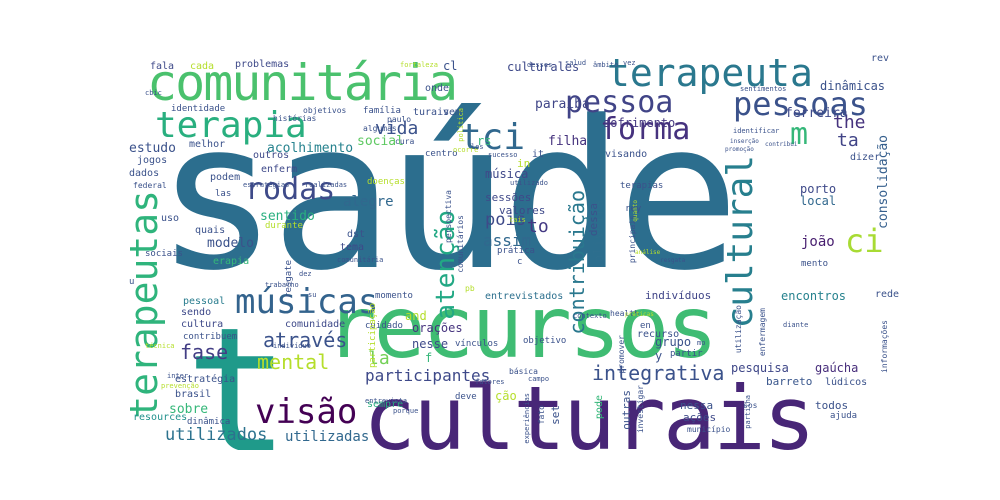 This screenshot has width=1000, height=500. What do you see at coordinates (517, 220) in the screenshot?
I see `word-tais: tais` at bounding box center [517, 220].